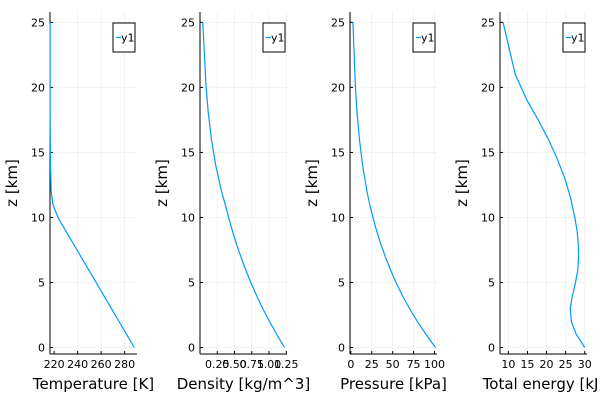 The image size is (600, 400). I want to click on x-axis-label: Density [kg/m^3], so click(243, 384).